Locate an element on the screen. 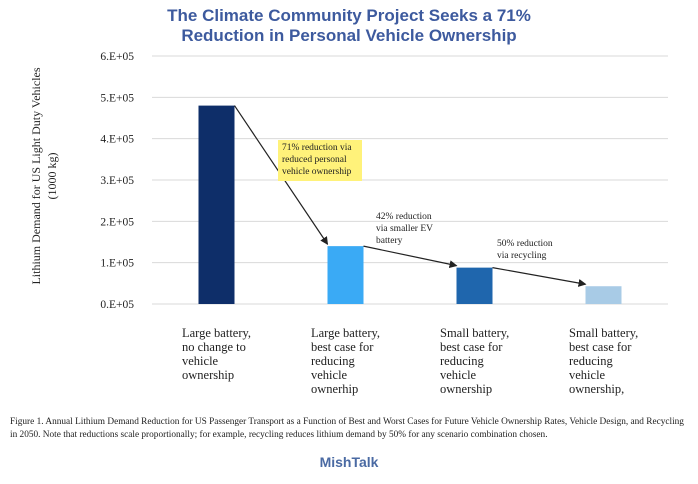 This screenshot has width=698, height=484. annotation-text: 50% reduction is located at coordinates (525, 244).